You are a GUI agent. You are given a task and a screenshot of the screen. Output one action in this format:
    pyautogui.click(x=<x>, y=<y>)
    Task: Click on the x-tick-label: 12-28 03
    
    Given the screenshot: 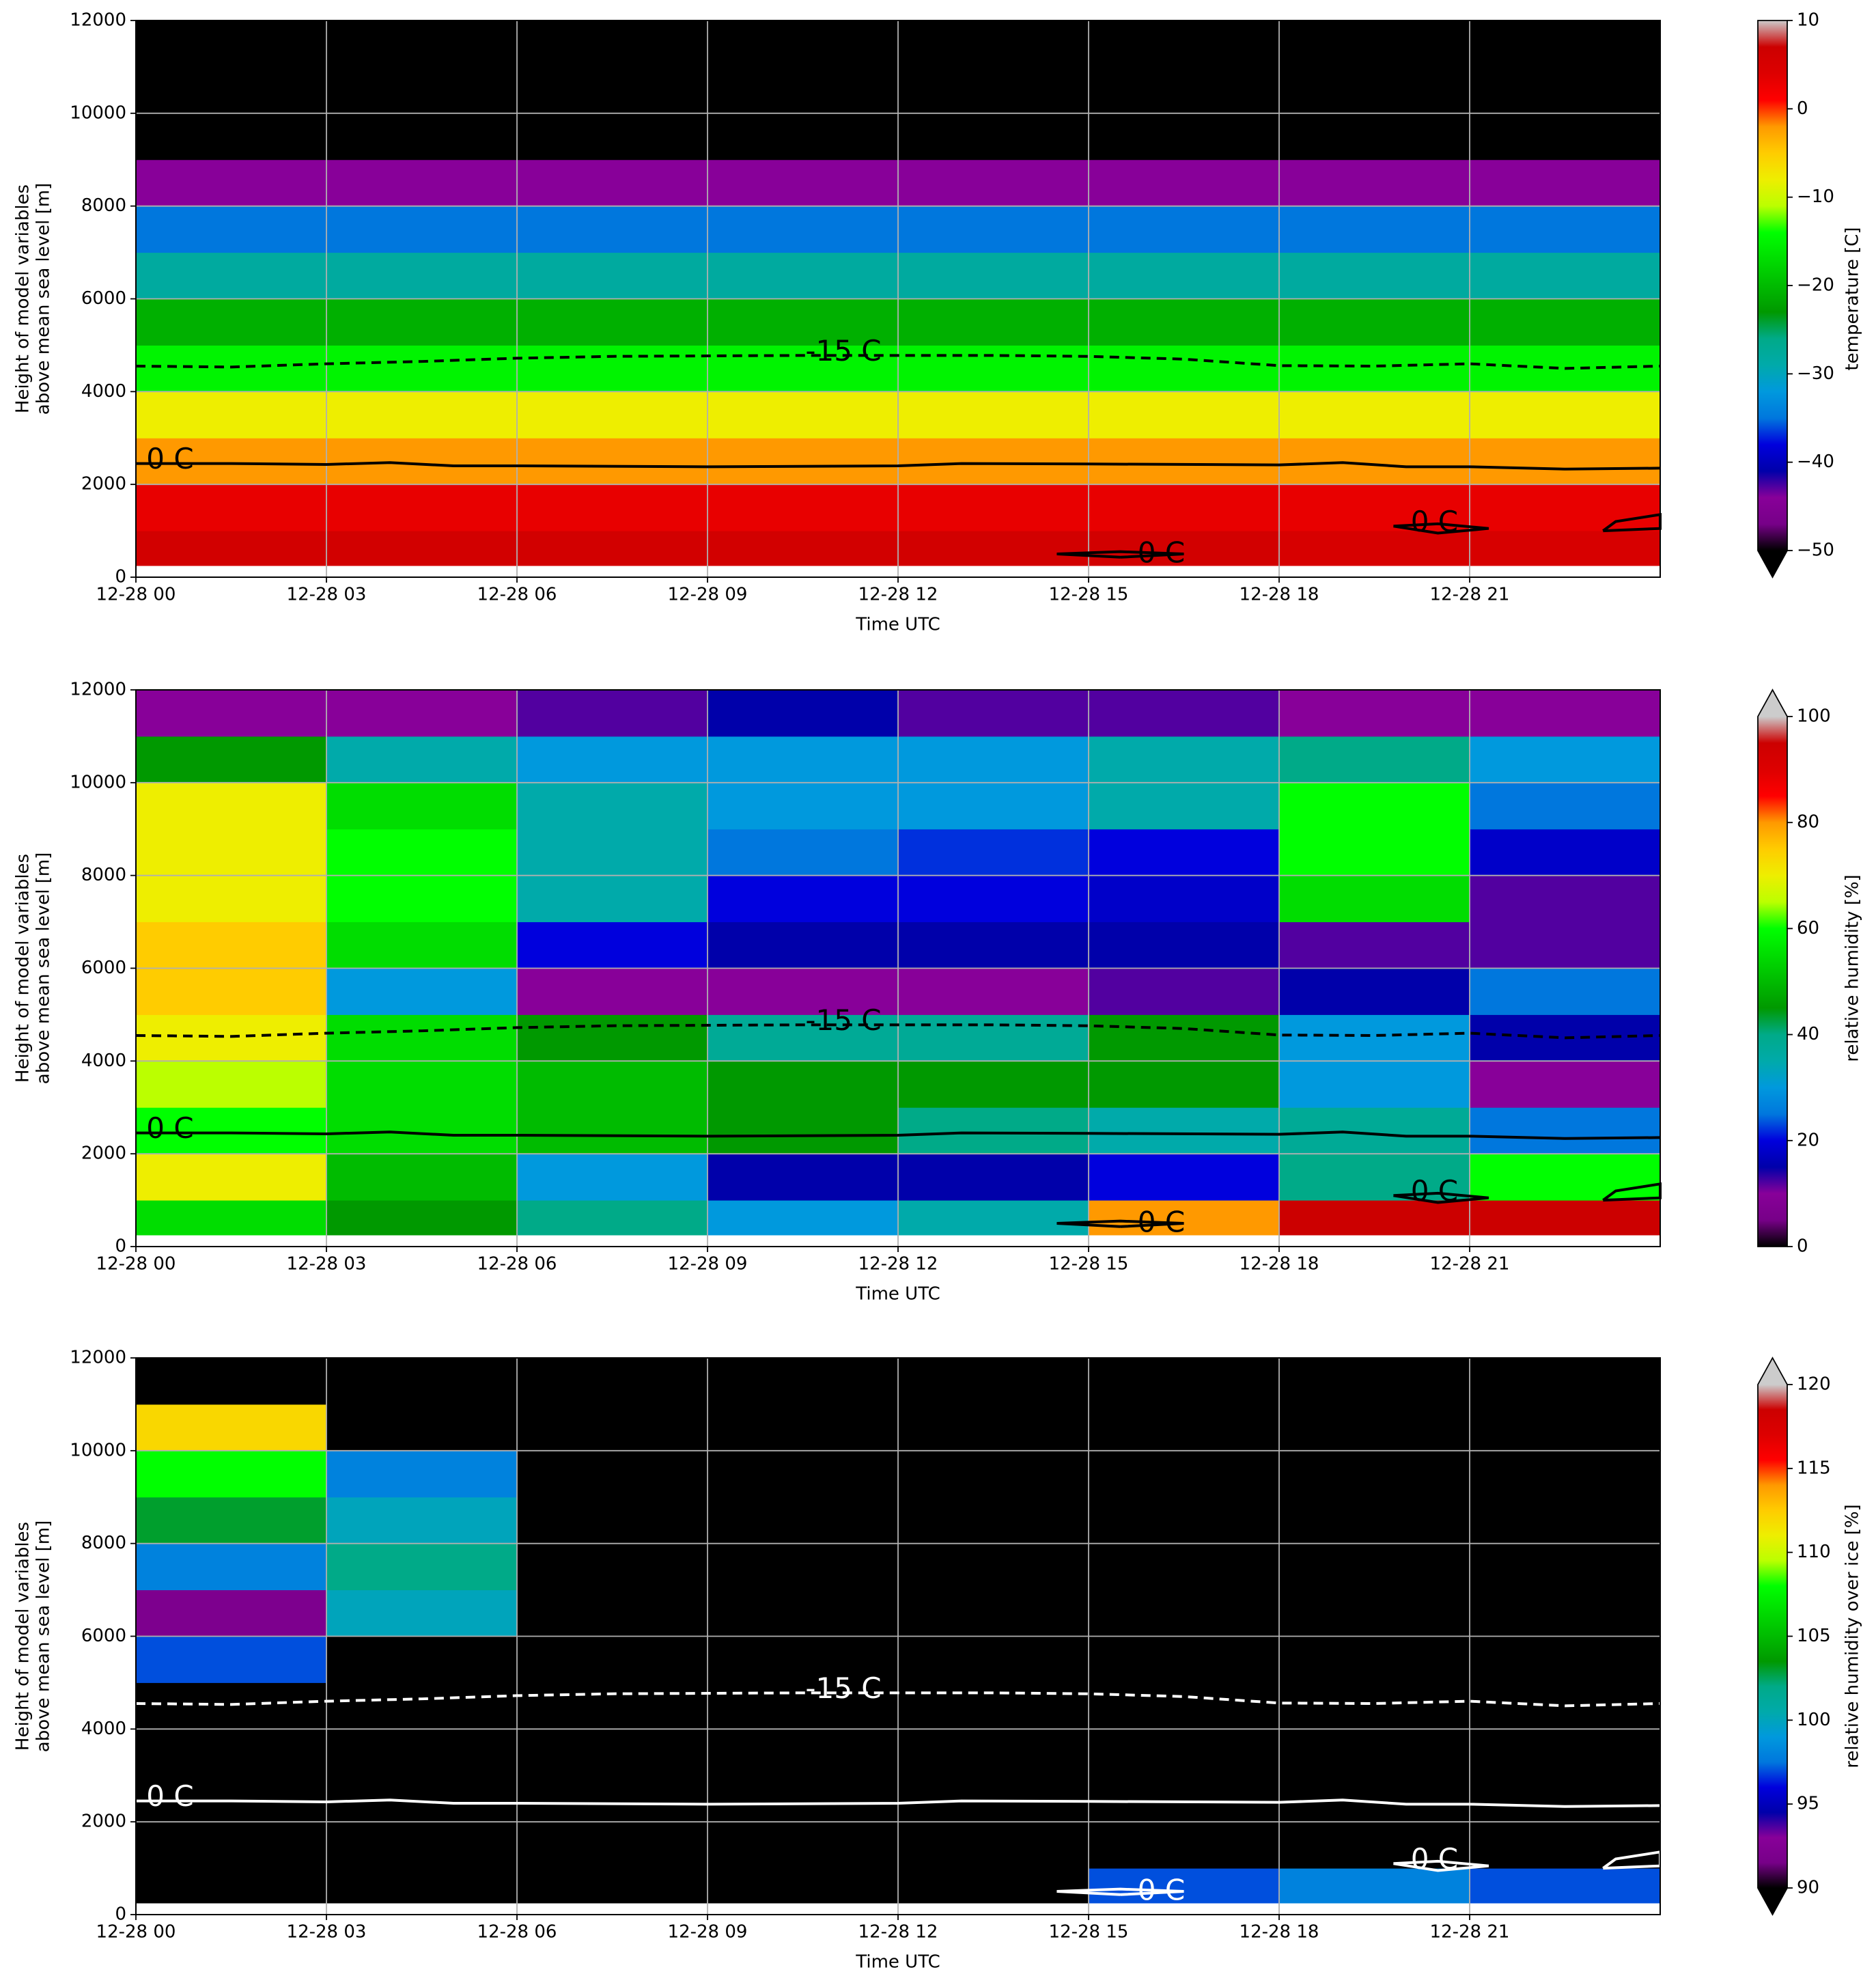 What is the action you would take?
    pyautogui.click(x=327, y=1932)
    